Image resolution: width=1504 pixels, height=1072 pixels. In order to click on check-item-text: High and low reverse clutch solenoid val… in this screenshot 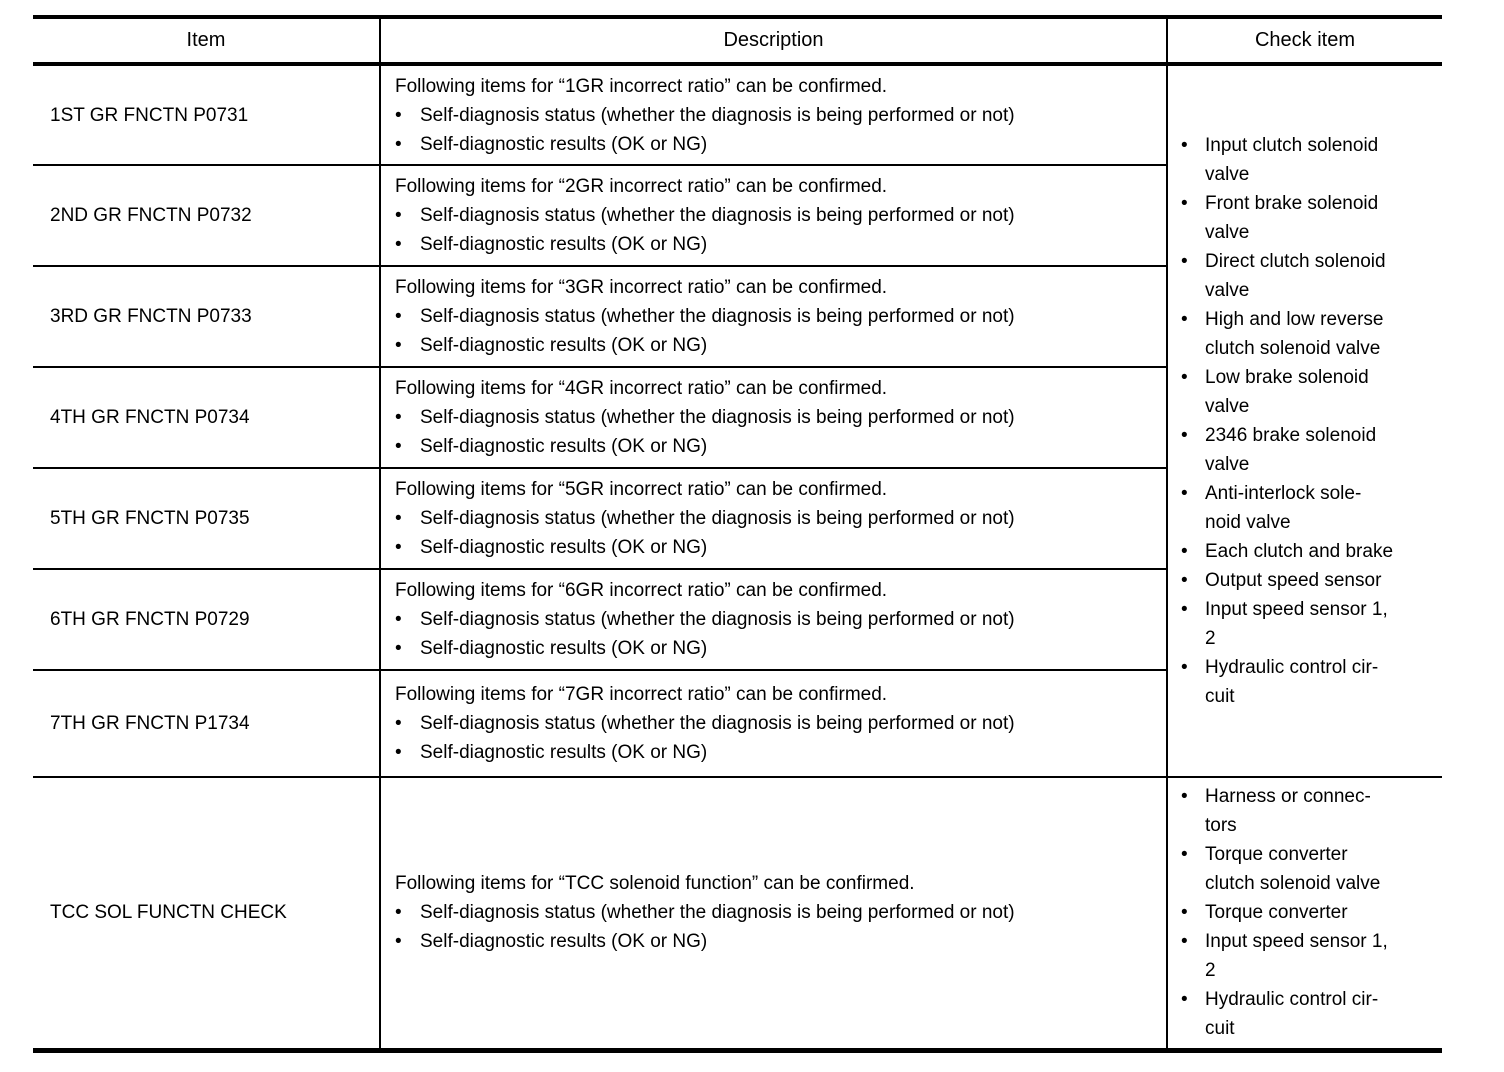, I will do `click(1294, 334)`.